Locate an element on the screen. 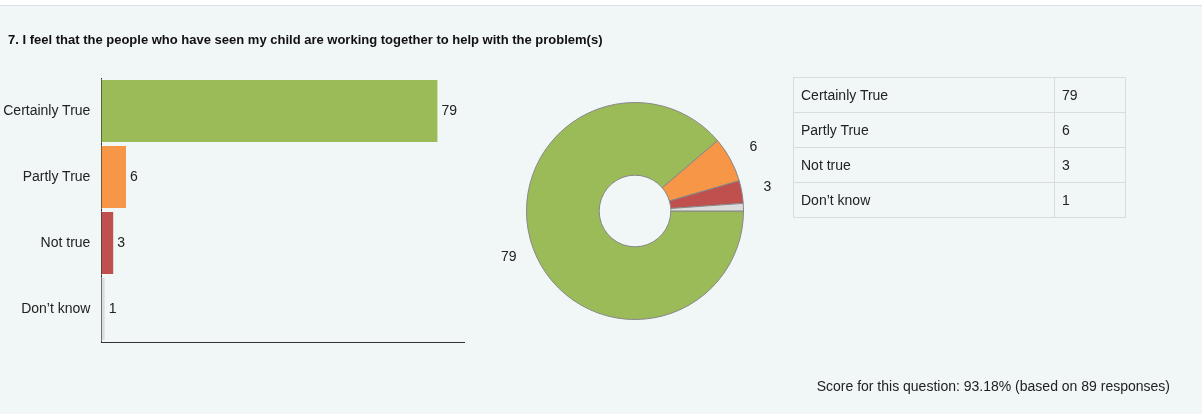  chart-title: 7. I feel that the people who have seen my child are working together to help with the problem(s) is located at coordinates (305, 39).